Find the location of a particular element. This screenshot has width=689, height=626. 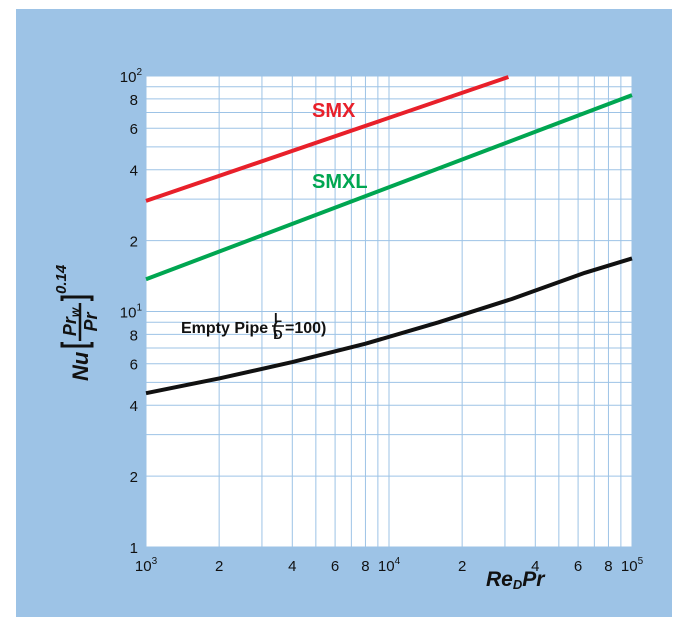

x-tick-label: 10³ is located at coordinates (146, 565).